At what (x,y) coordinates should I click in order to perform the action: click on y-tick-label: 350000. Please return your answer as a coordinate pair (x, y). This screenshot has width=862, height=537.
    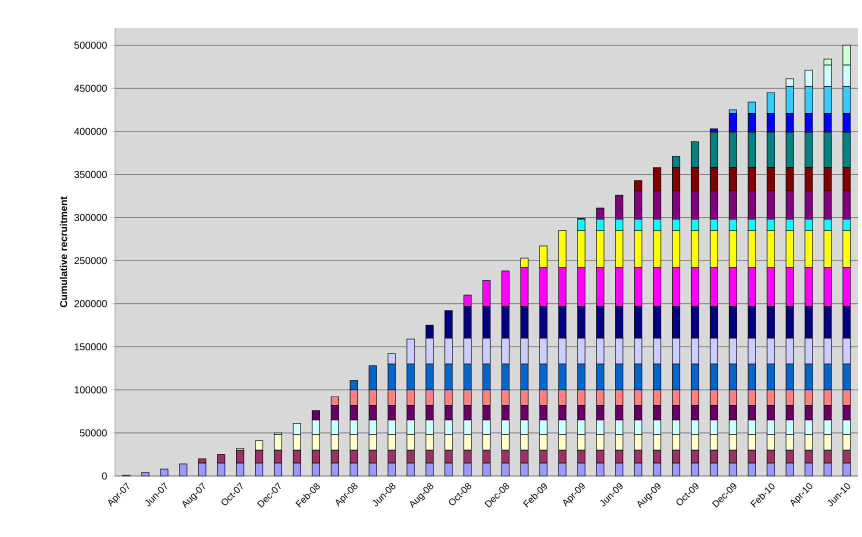
    Looking at the image, I should click on (90, 174).